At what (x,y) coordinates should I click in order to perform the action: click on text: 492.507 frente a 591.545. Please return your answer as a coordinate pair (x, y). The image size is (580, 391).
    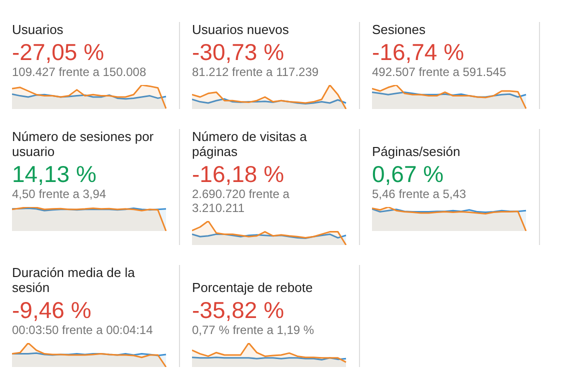
    Looking at the image, I should click on (440, 72).